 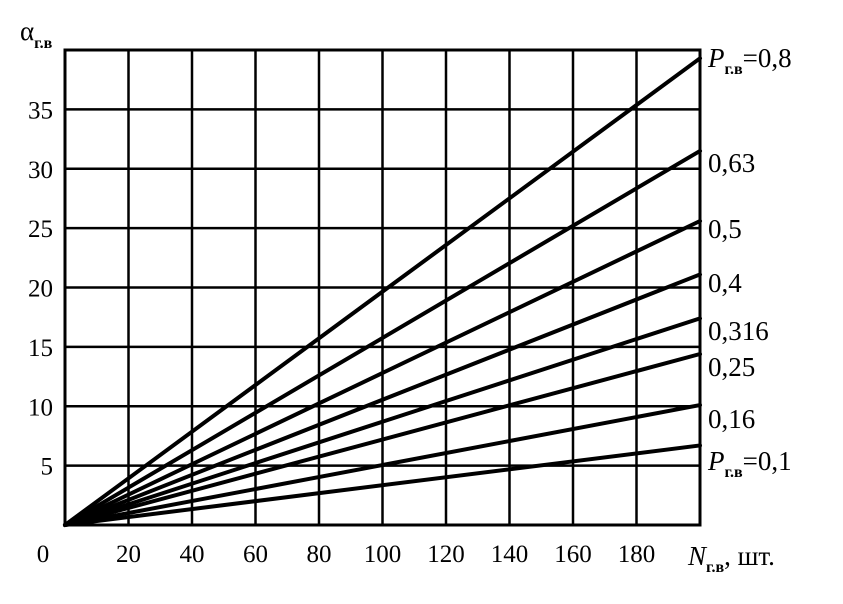 I want to click on y-axis-subscript: г.в, so click(x=43, y=43).